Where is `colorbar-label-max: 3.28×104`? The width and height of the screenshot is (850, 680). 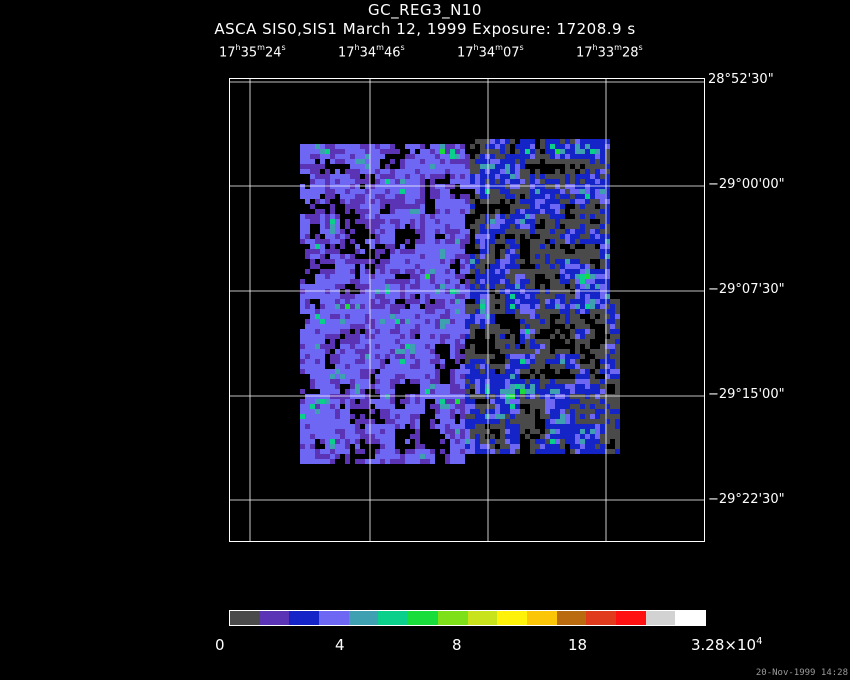 colorbar-label-max: 3.28×104 is located at coordinates (727, 645).